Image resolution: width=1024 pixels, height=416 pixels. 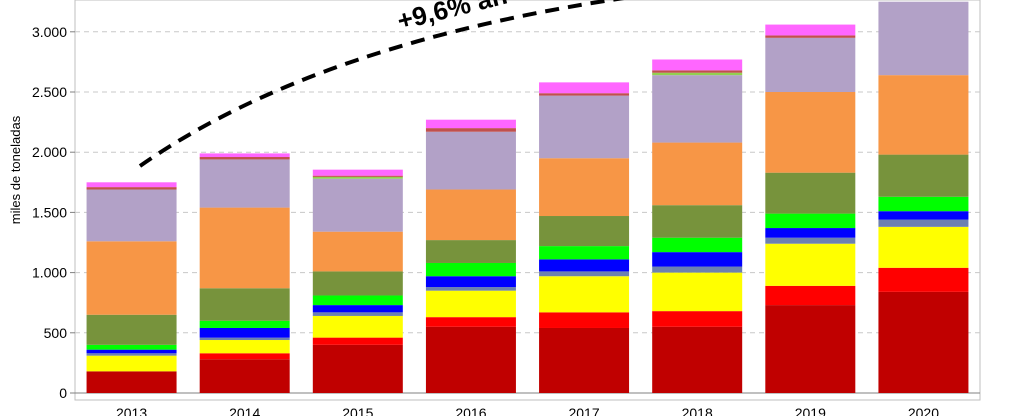 What do you see at coordinates (49, 152) in the screenshot?
I see `y-tick-label: 2.000` at bounding box center [49, 152].